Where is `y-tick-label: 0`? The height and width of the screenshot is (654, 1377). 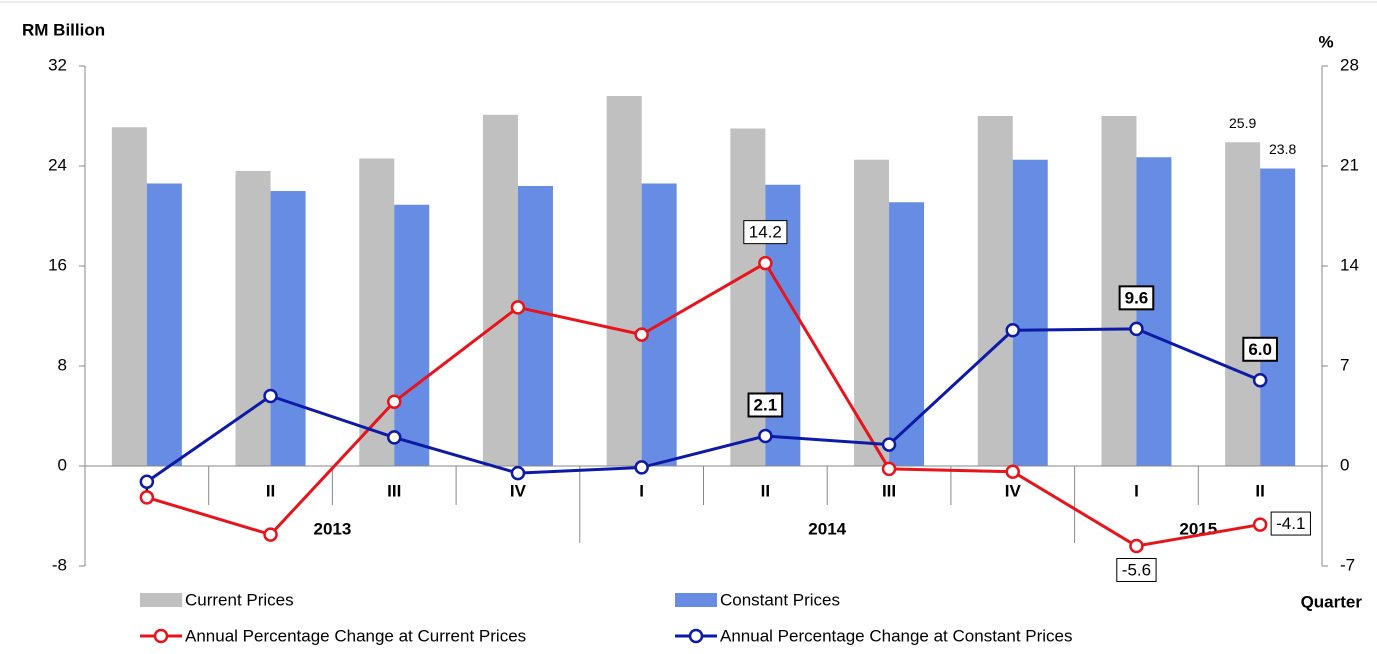
y-tick-label: 0 is located at coordinates (62, 464).